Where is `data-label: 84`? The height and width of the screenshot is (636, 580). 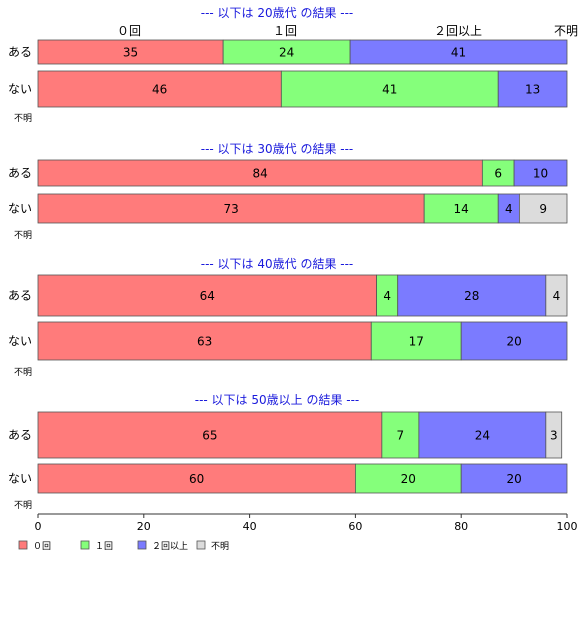
data-label: 84 is located at coordinates (260, 174).